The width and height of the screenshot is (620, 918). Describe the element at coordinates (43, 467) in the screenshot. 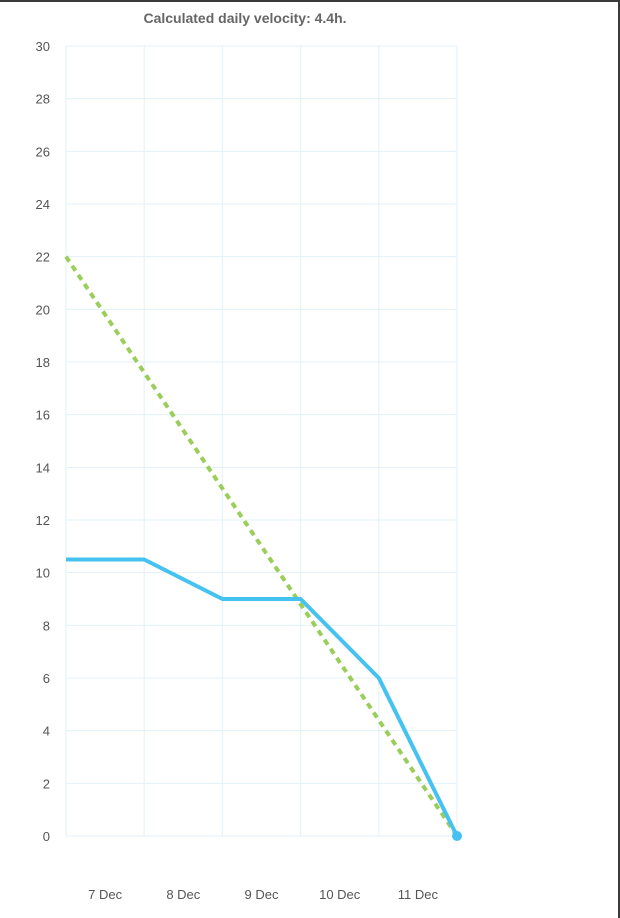

I see `y-tick-label: 14` at that location.